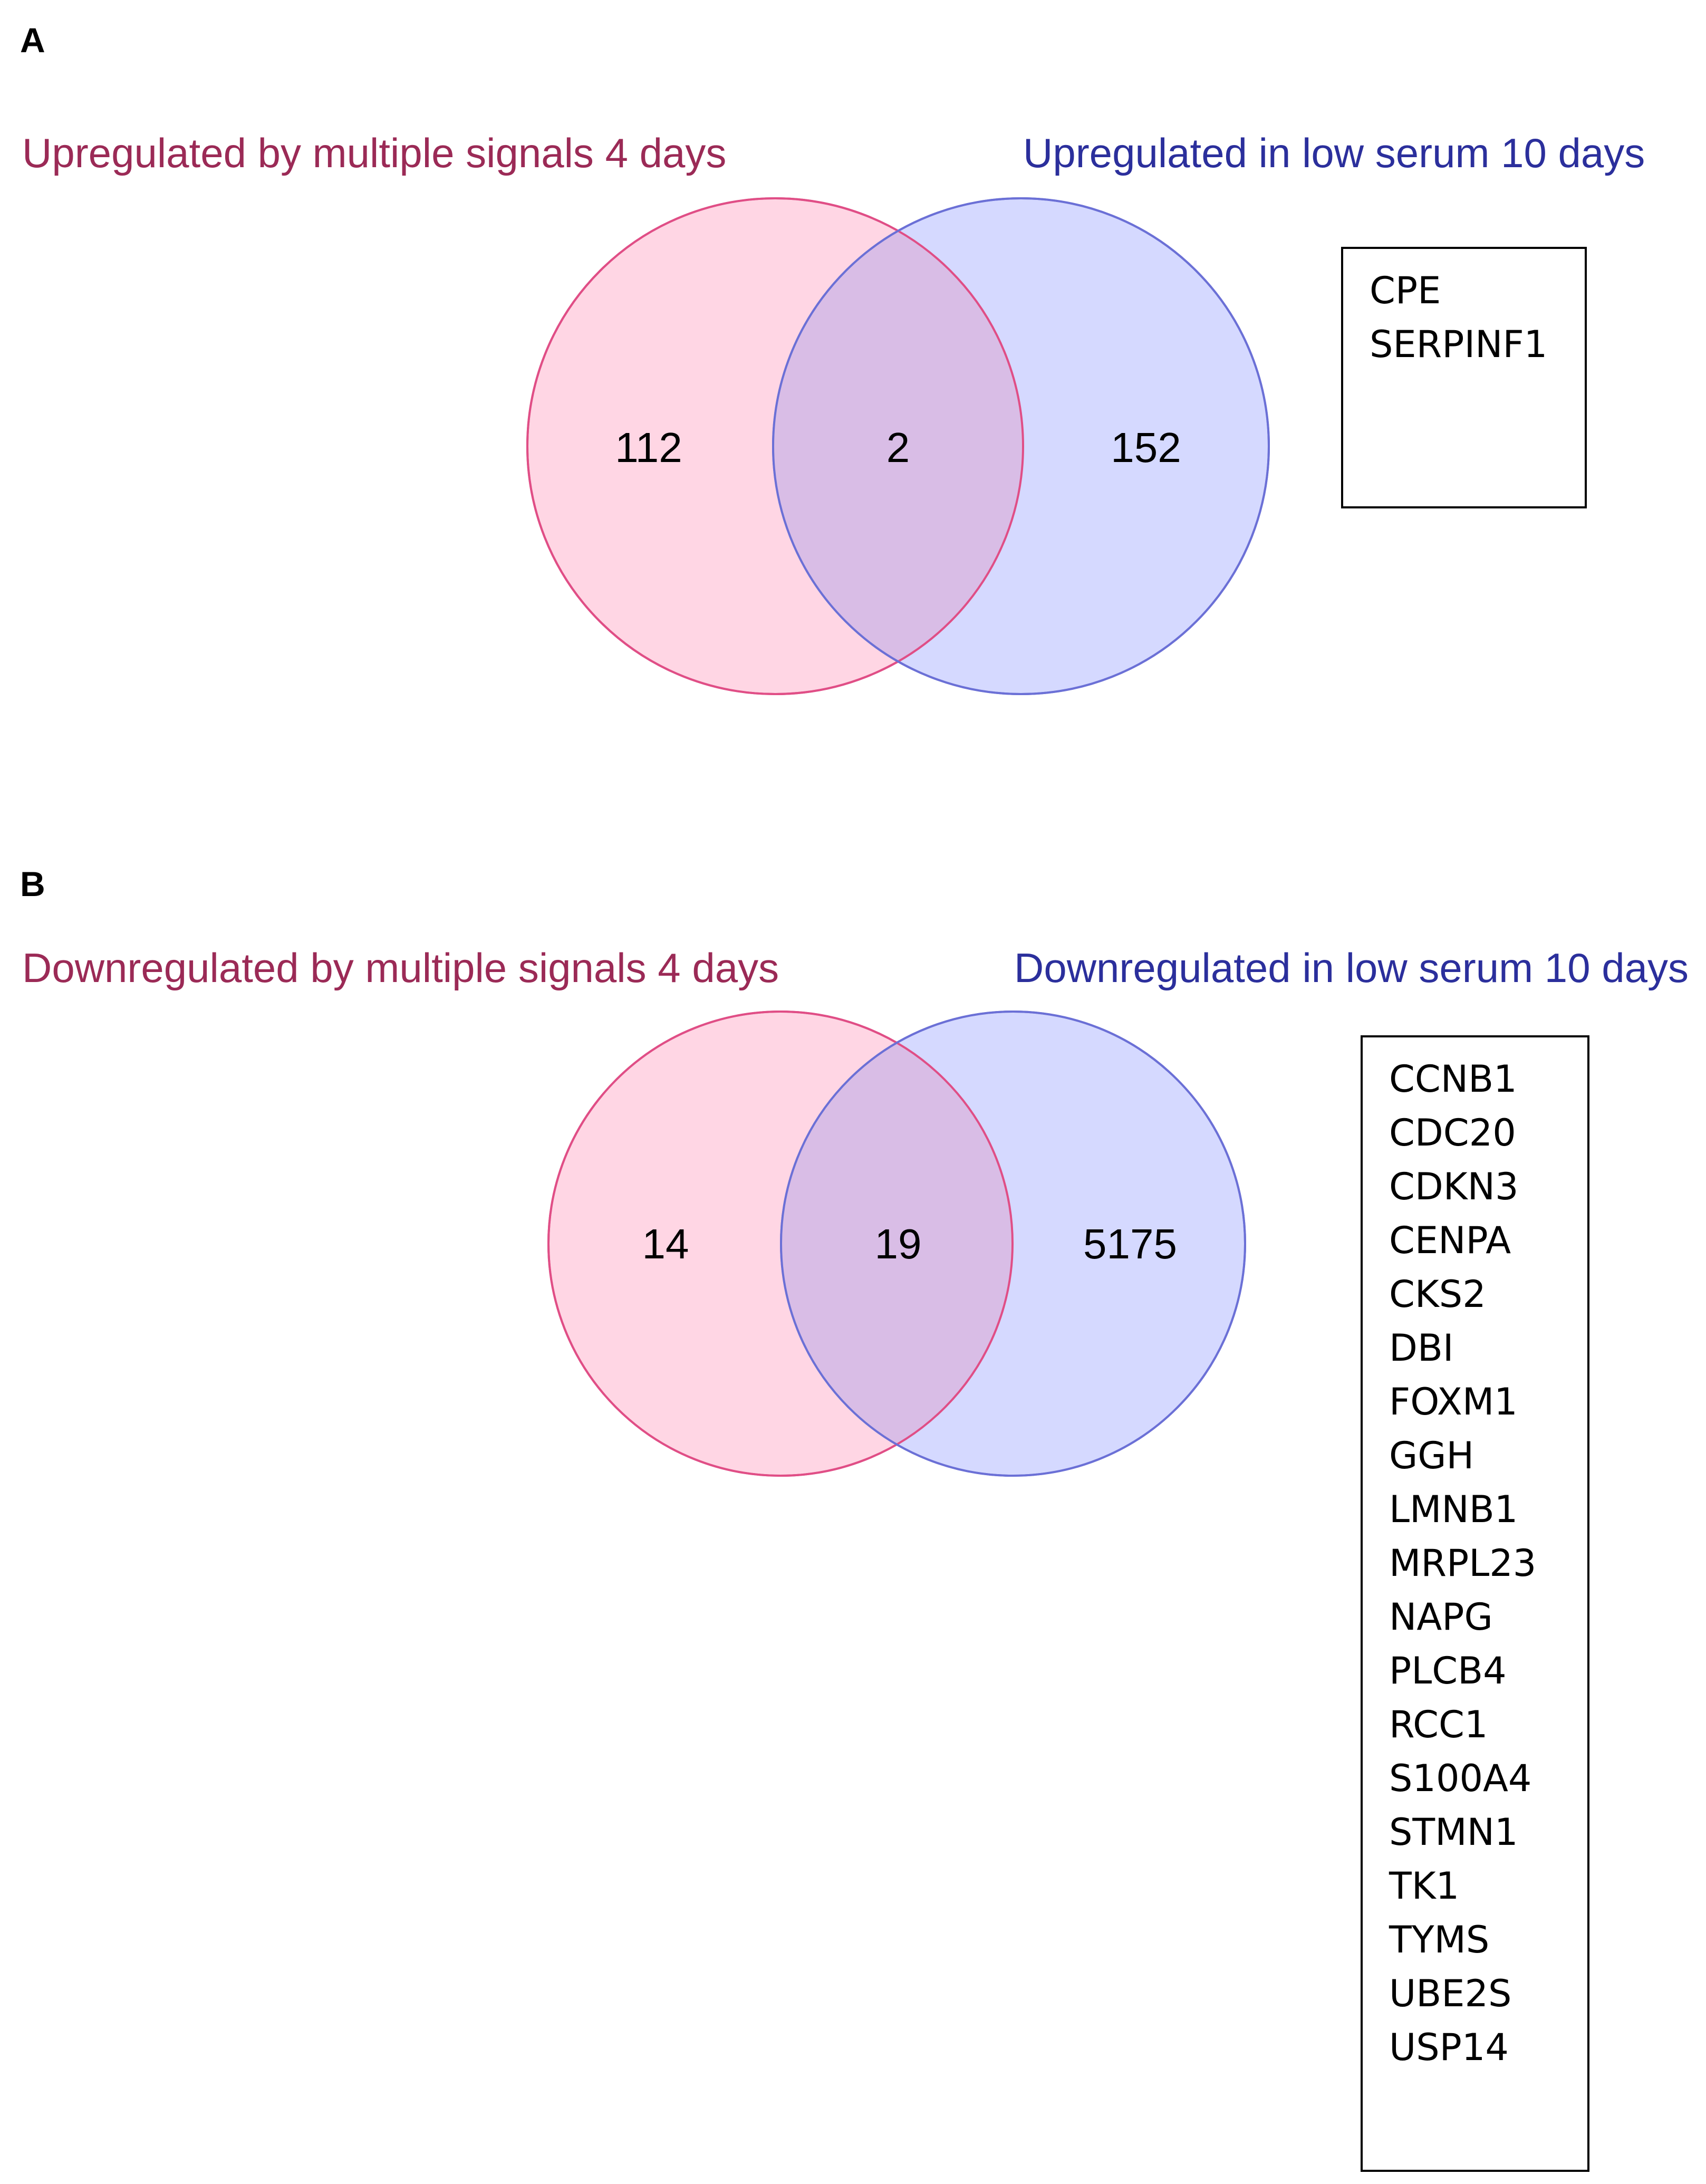  I want to click on gene-item: CDKN3, so click(1454, 1186).